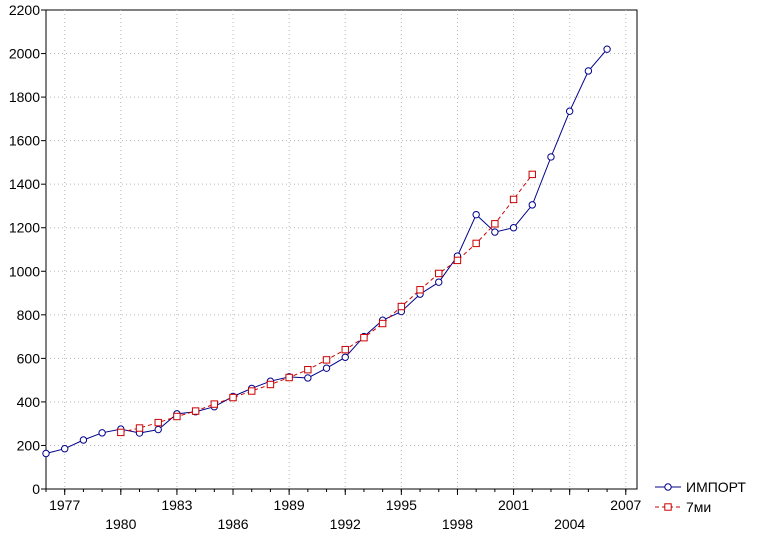 This screenshot has width=757, height=536. Describe the element at coordinates (29, 445) in the screenshot. I see `y-tick-label: 200` at that location.